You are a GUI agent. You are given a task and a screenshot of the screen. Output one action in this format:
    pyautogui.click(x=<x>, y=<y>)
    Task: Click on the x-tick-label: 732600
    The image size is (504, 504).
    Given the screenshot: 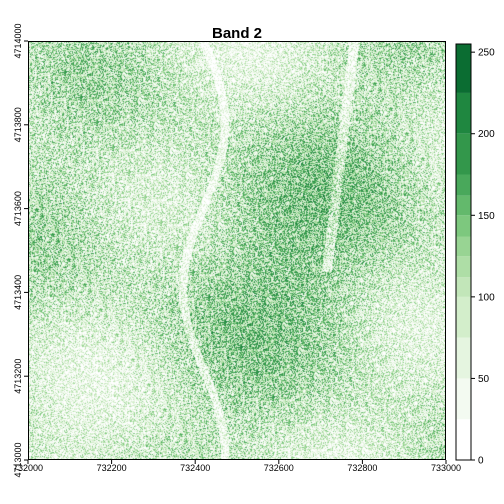 What is the action you would take?
    pyautogui.click(x=279, y=468)
    